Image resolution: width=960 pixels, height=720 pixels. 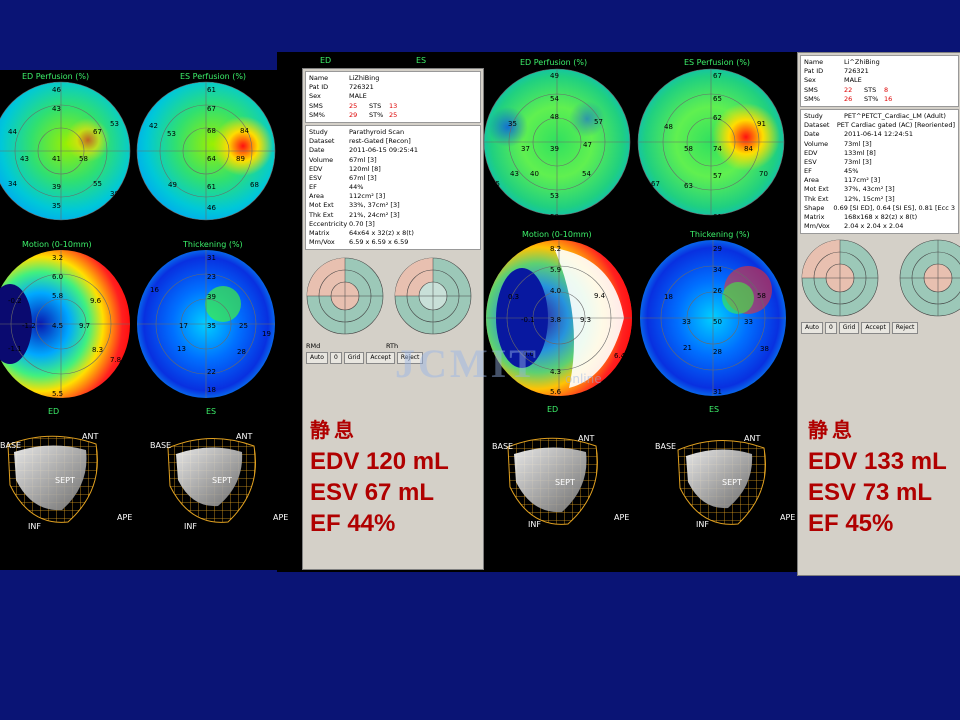 I want to click on right-sts-label: STS, so click(x=870, y=89).